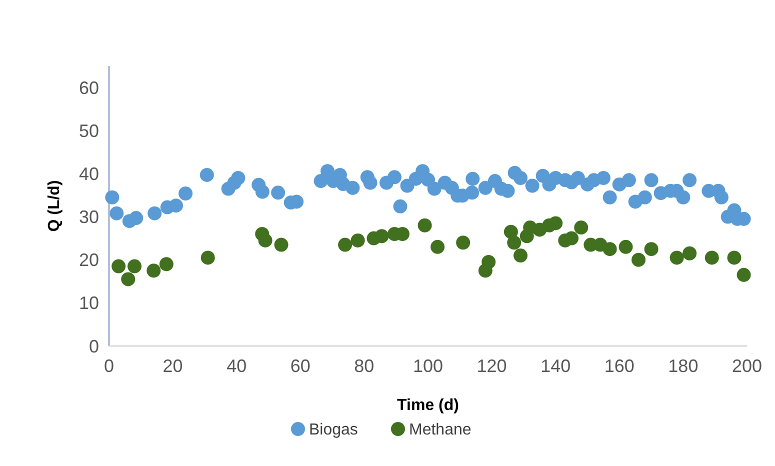  I want to click on x-axis-title: Time (d), so click(428, 405).